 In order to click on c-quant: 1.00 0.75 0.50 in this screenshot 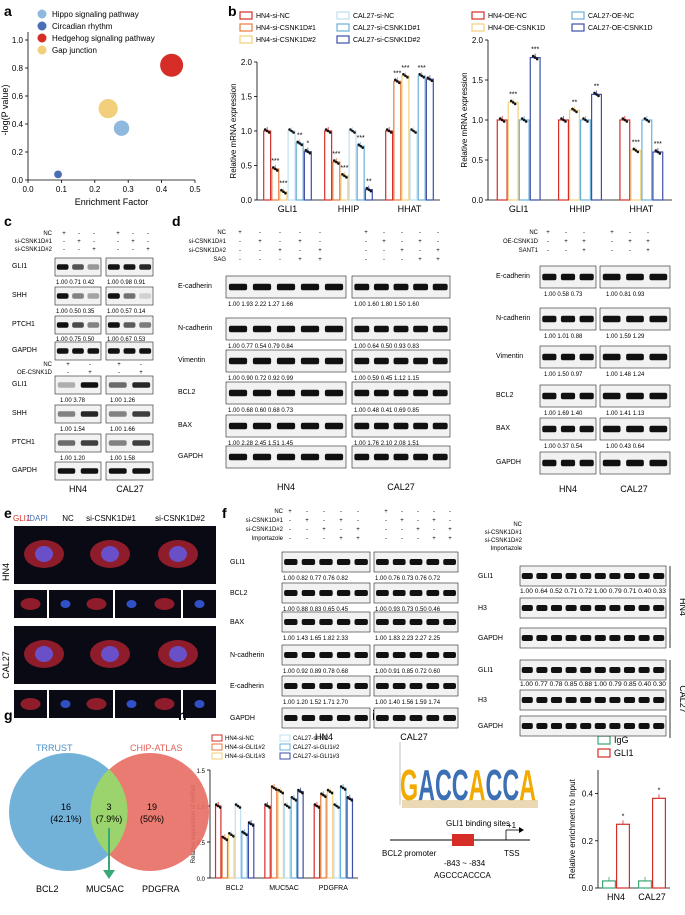, I will do `click(75, 340)`.